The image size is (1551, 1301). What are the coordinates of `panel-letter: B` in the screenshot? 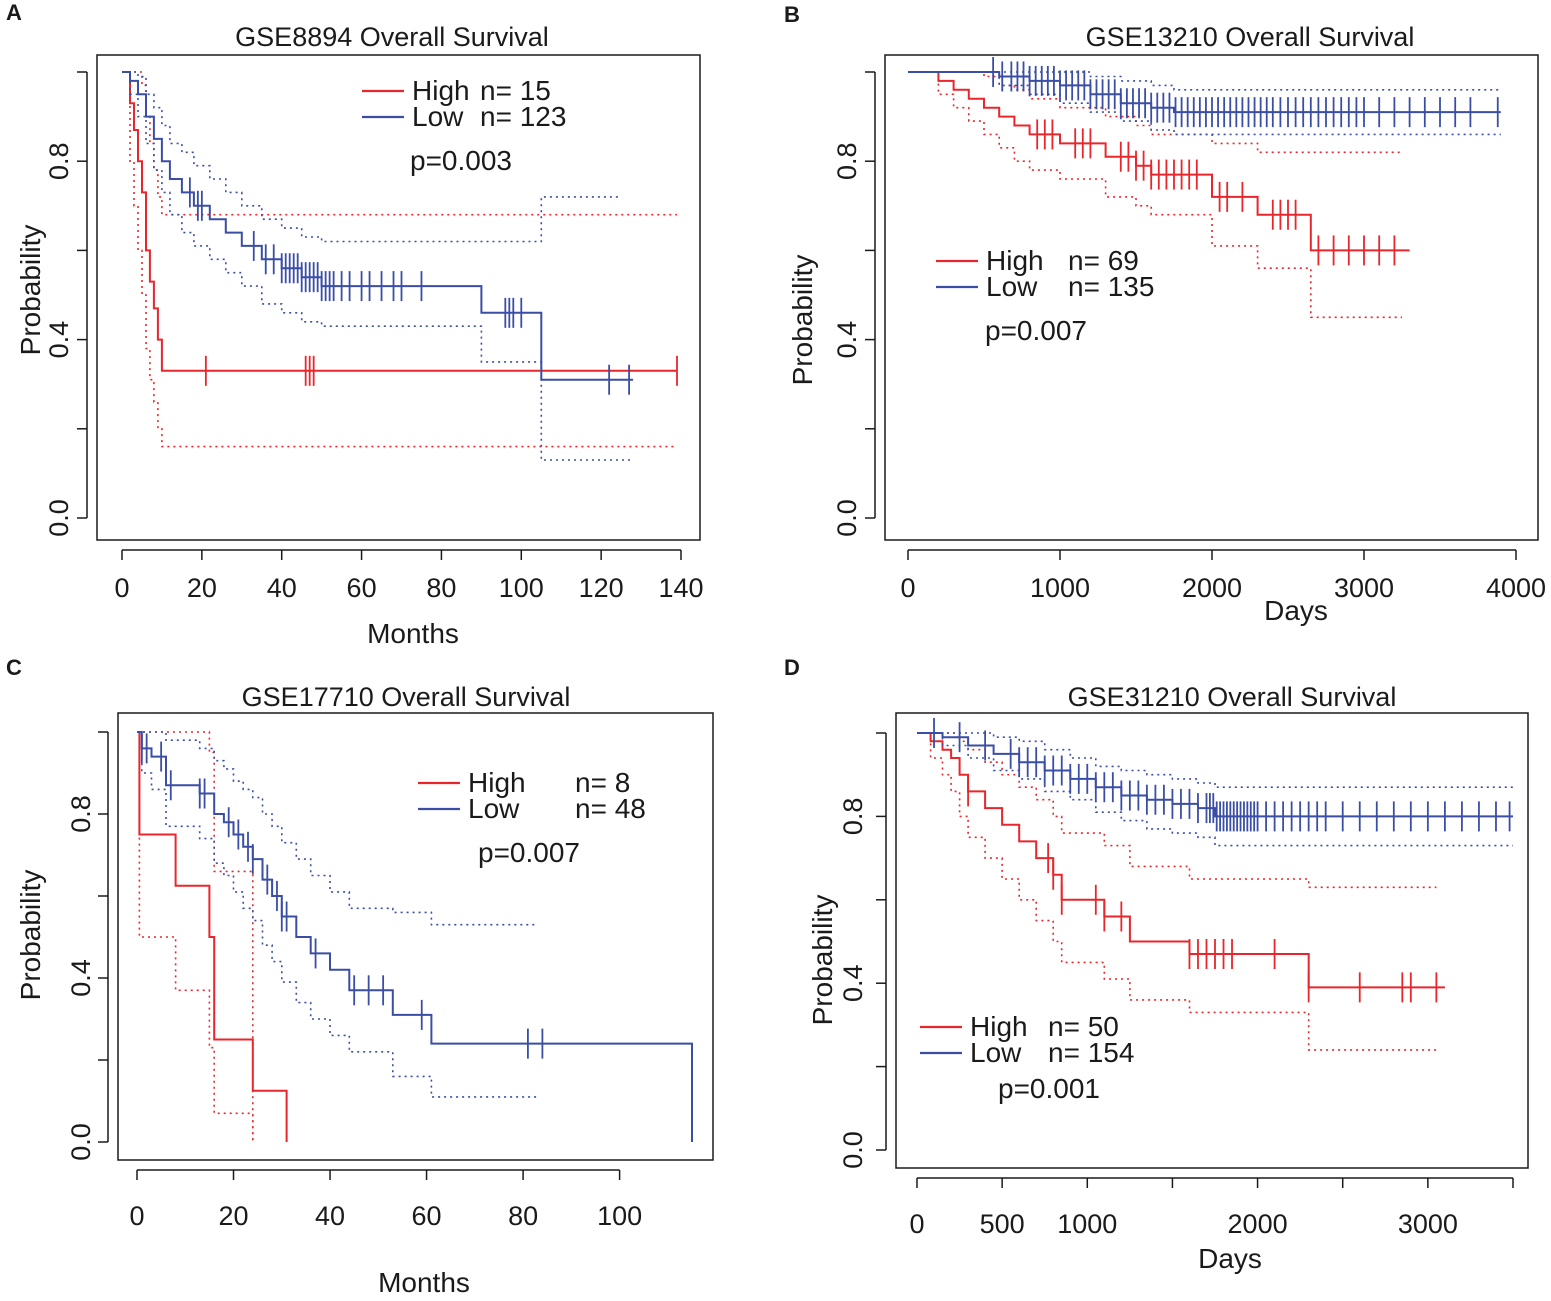 It's located at (792, 14).